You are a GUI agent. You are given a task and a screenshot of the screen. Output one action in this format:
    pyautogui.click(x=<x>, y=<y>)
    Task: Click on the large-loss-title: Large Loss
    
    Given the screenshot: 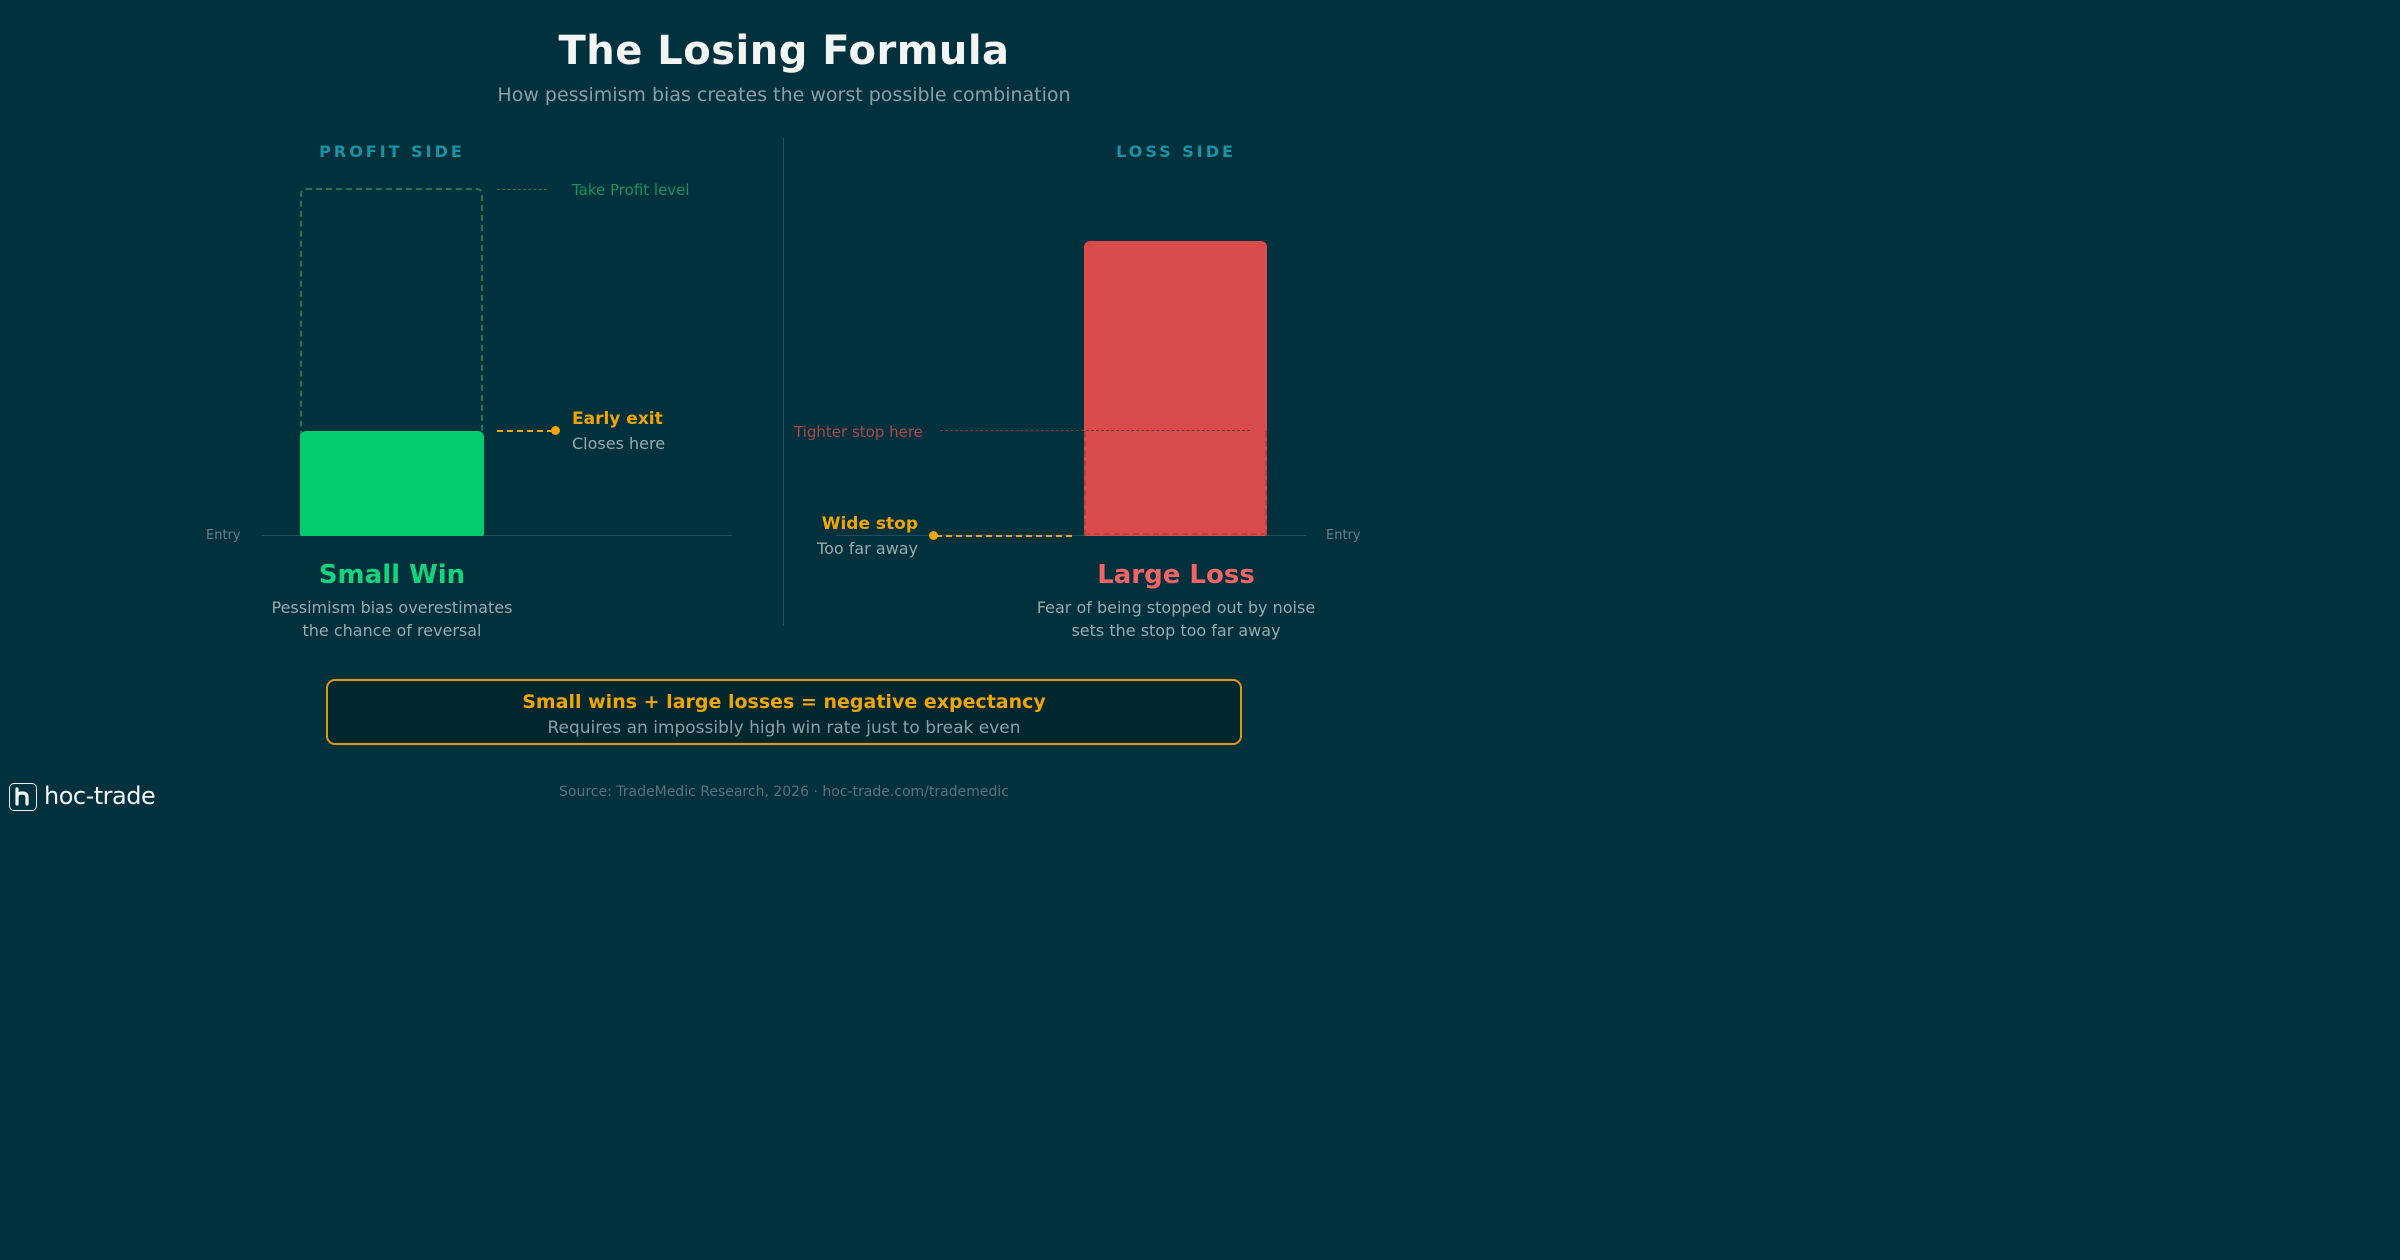 What is the action you would take?
    pyautogui.click(x=1176, y=575)
    